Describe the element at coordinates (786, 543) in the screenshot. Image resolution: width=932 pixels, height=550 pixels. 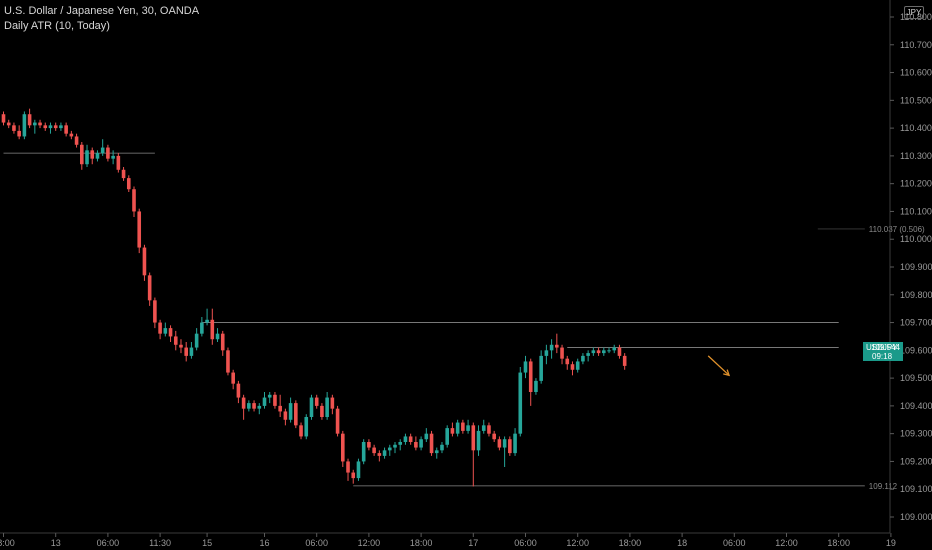
I see `time-tick-label: 12:00` at that location.